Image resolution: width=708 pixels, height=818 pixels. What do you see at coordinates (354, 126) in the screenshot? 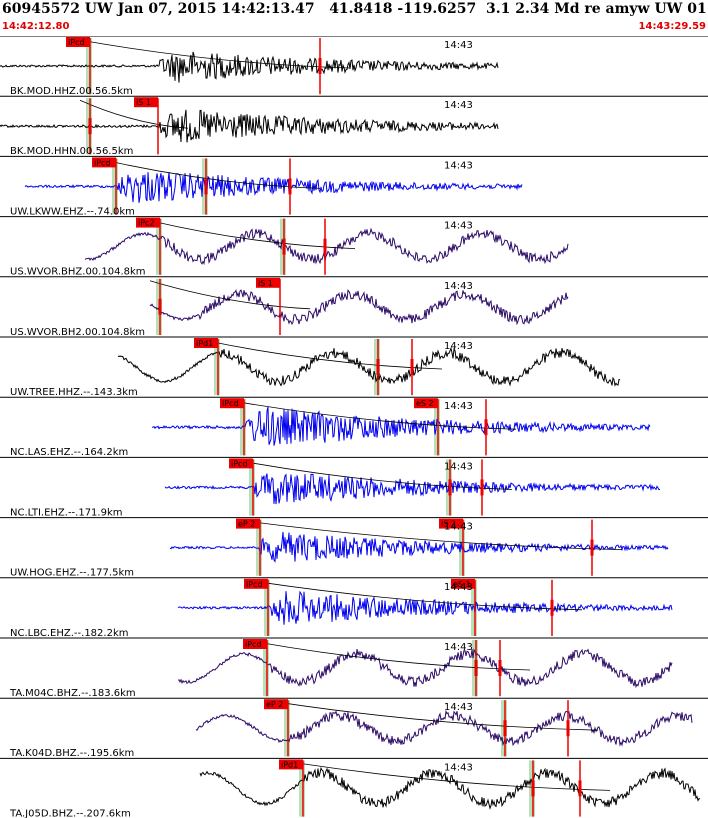
I see `trace-panel: iS 1 14:43 BK.MOD.HHN.00.56.5km` at bounding box center [354, 126].